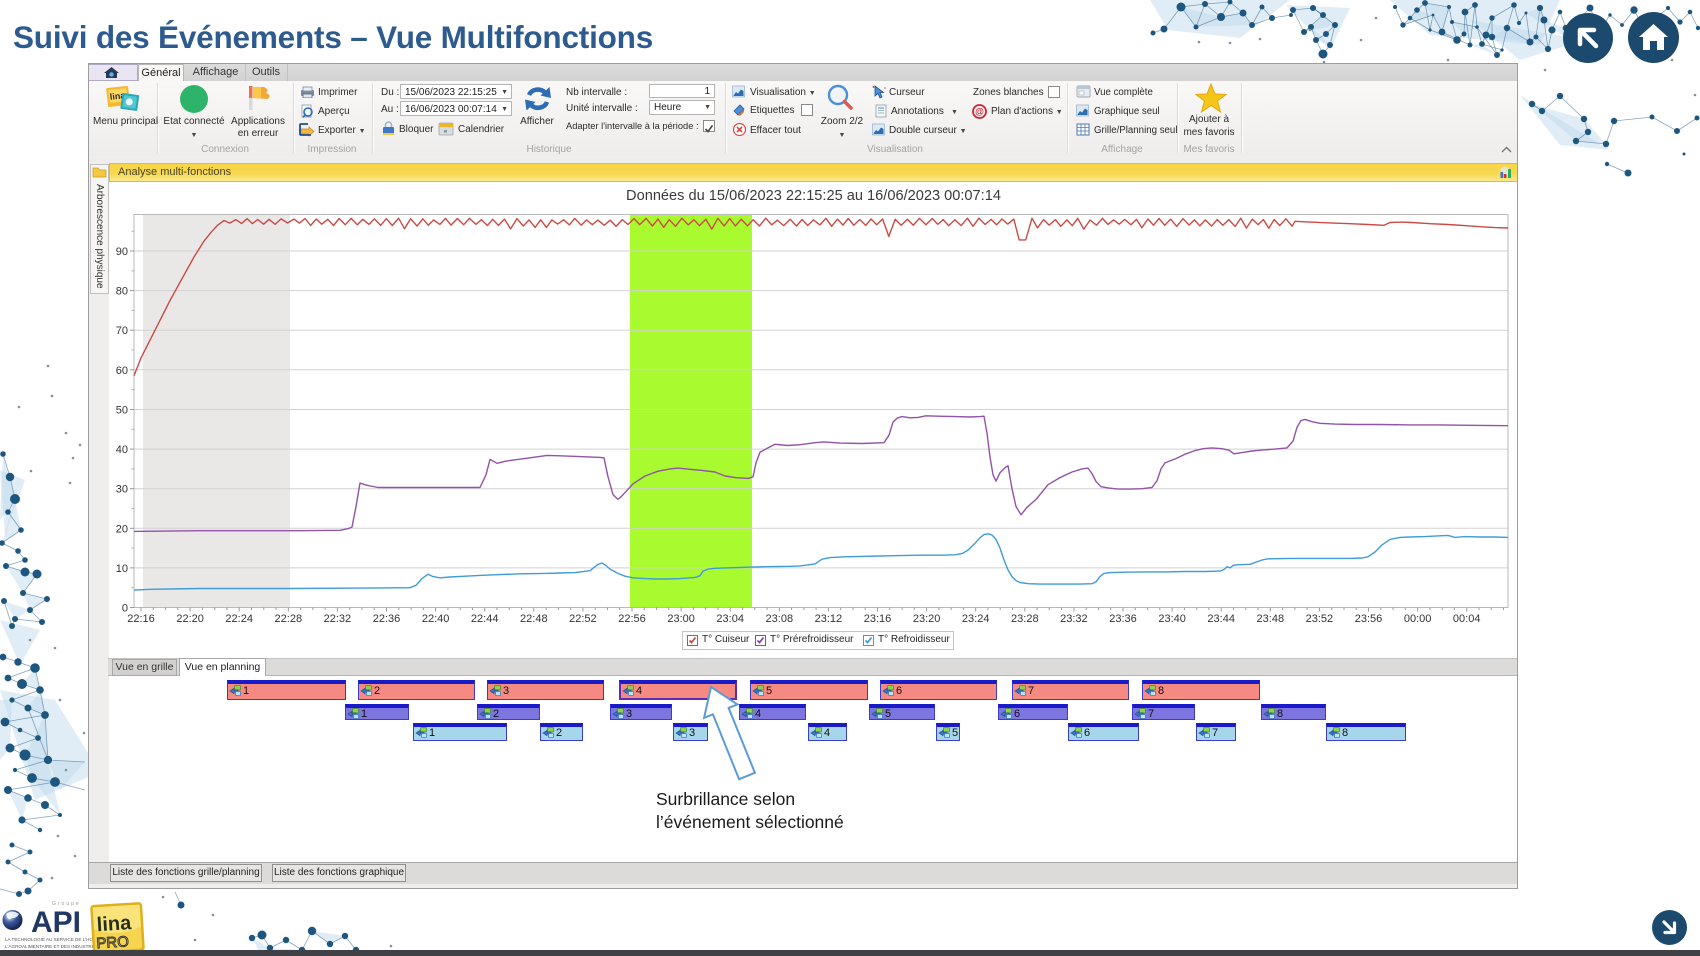 The width and height of the screenshot is (1700, 956). I want to click on svg-text: 22:24, so click(239, 619).